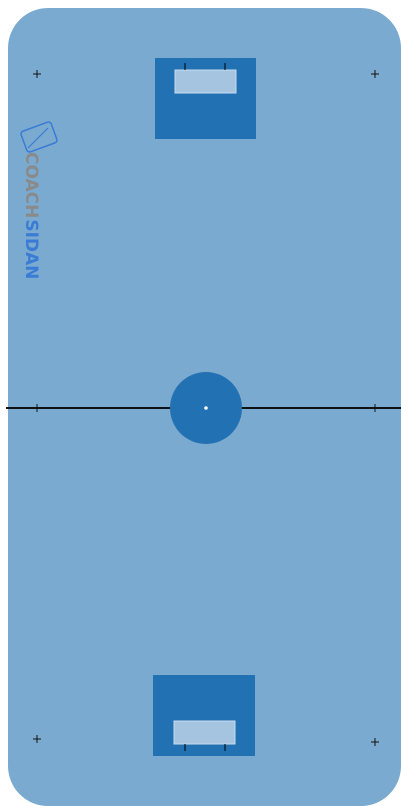 The image size is (401, 806). Describe the element at coordinates (205, 81) in the screenshot. I see `goal-top` at that location.